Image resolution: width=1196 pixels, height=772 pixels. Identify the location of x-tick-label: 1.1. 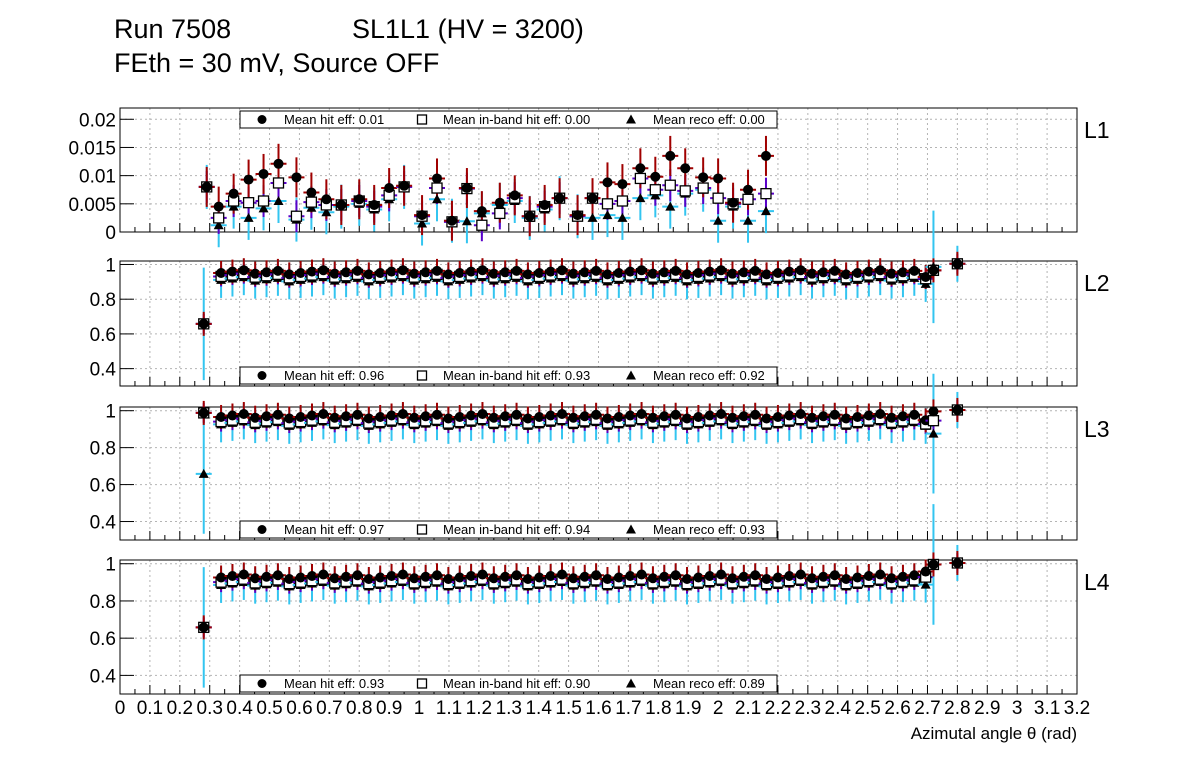
(449, 708).